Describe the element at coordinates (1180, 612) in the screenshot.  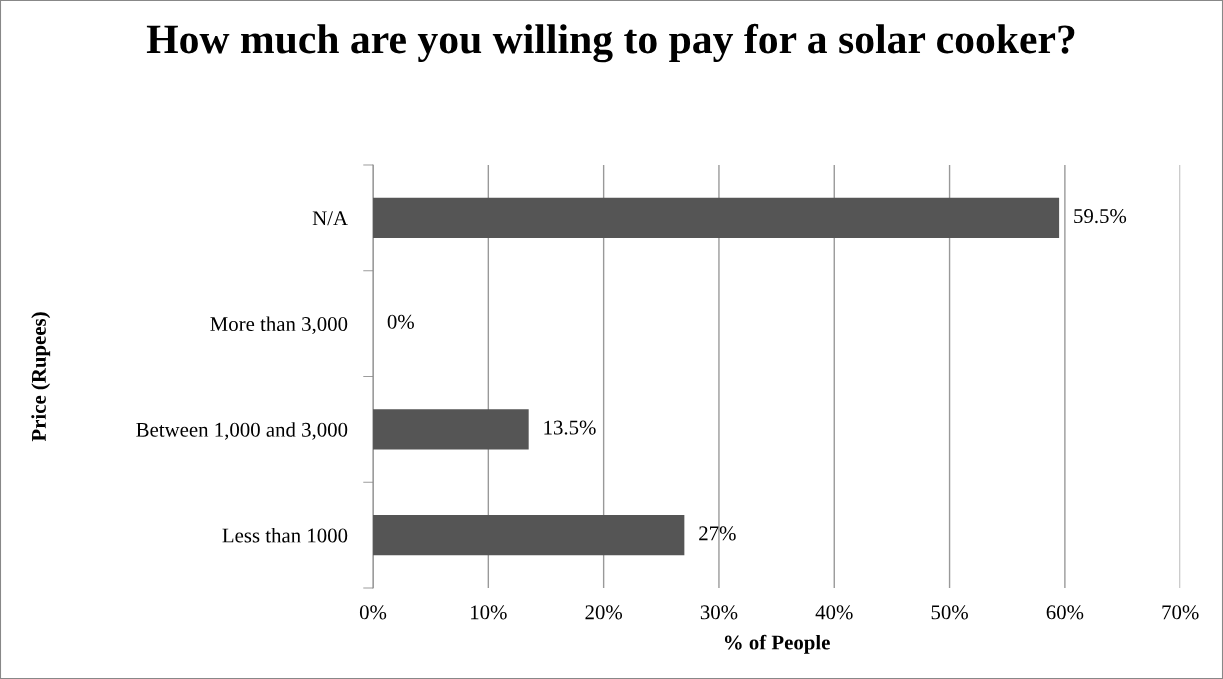
I see `x-tick-label: 70%` at that location.